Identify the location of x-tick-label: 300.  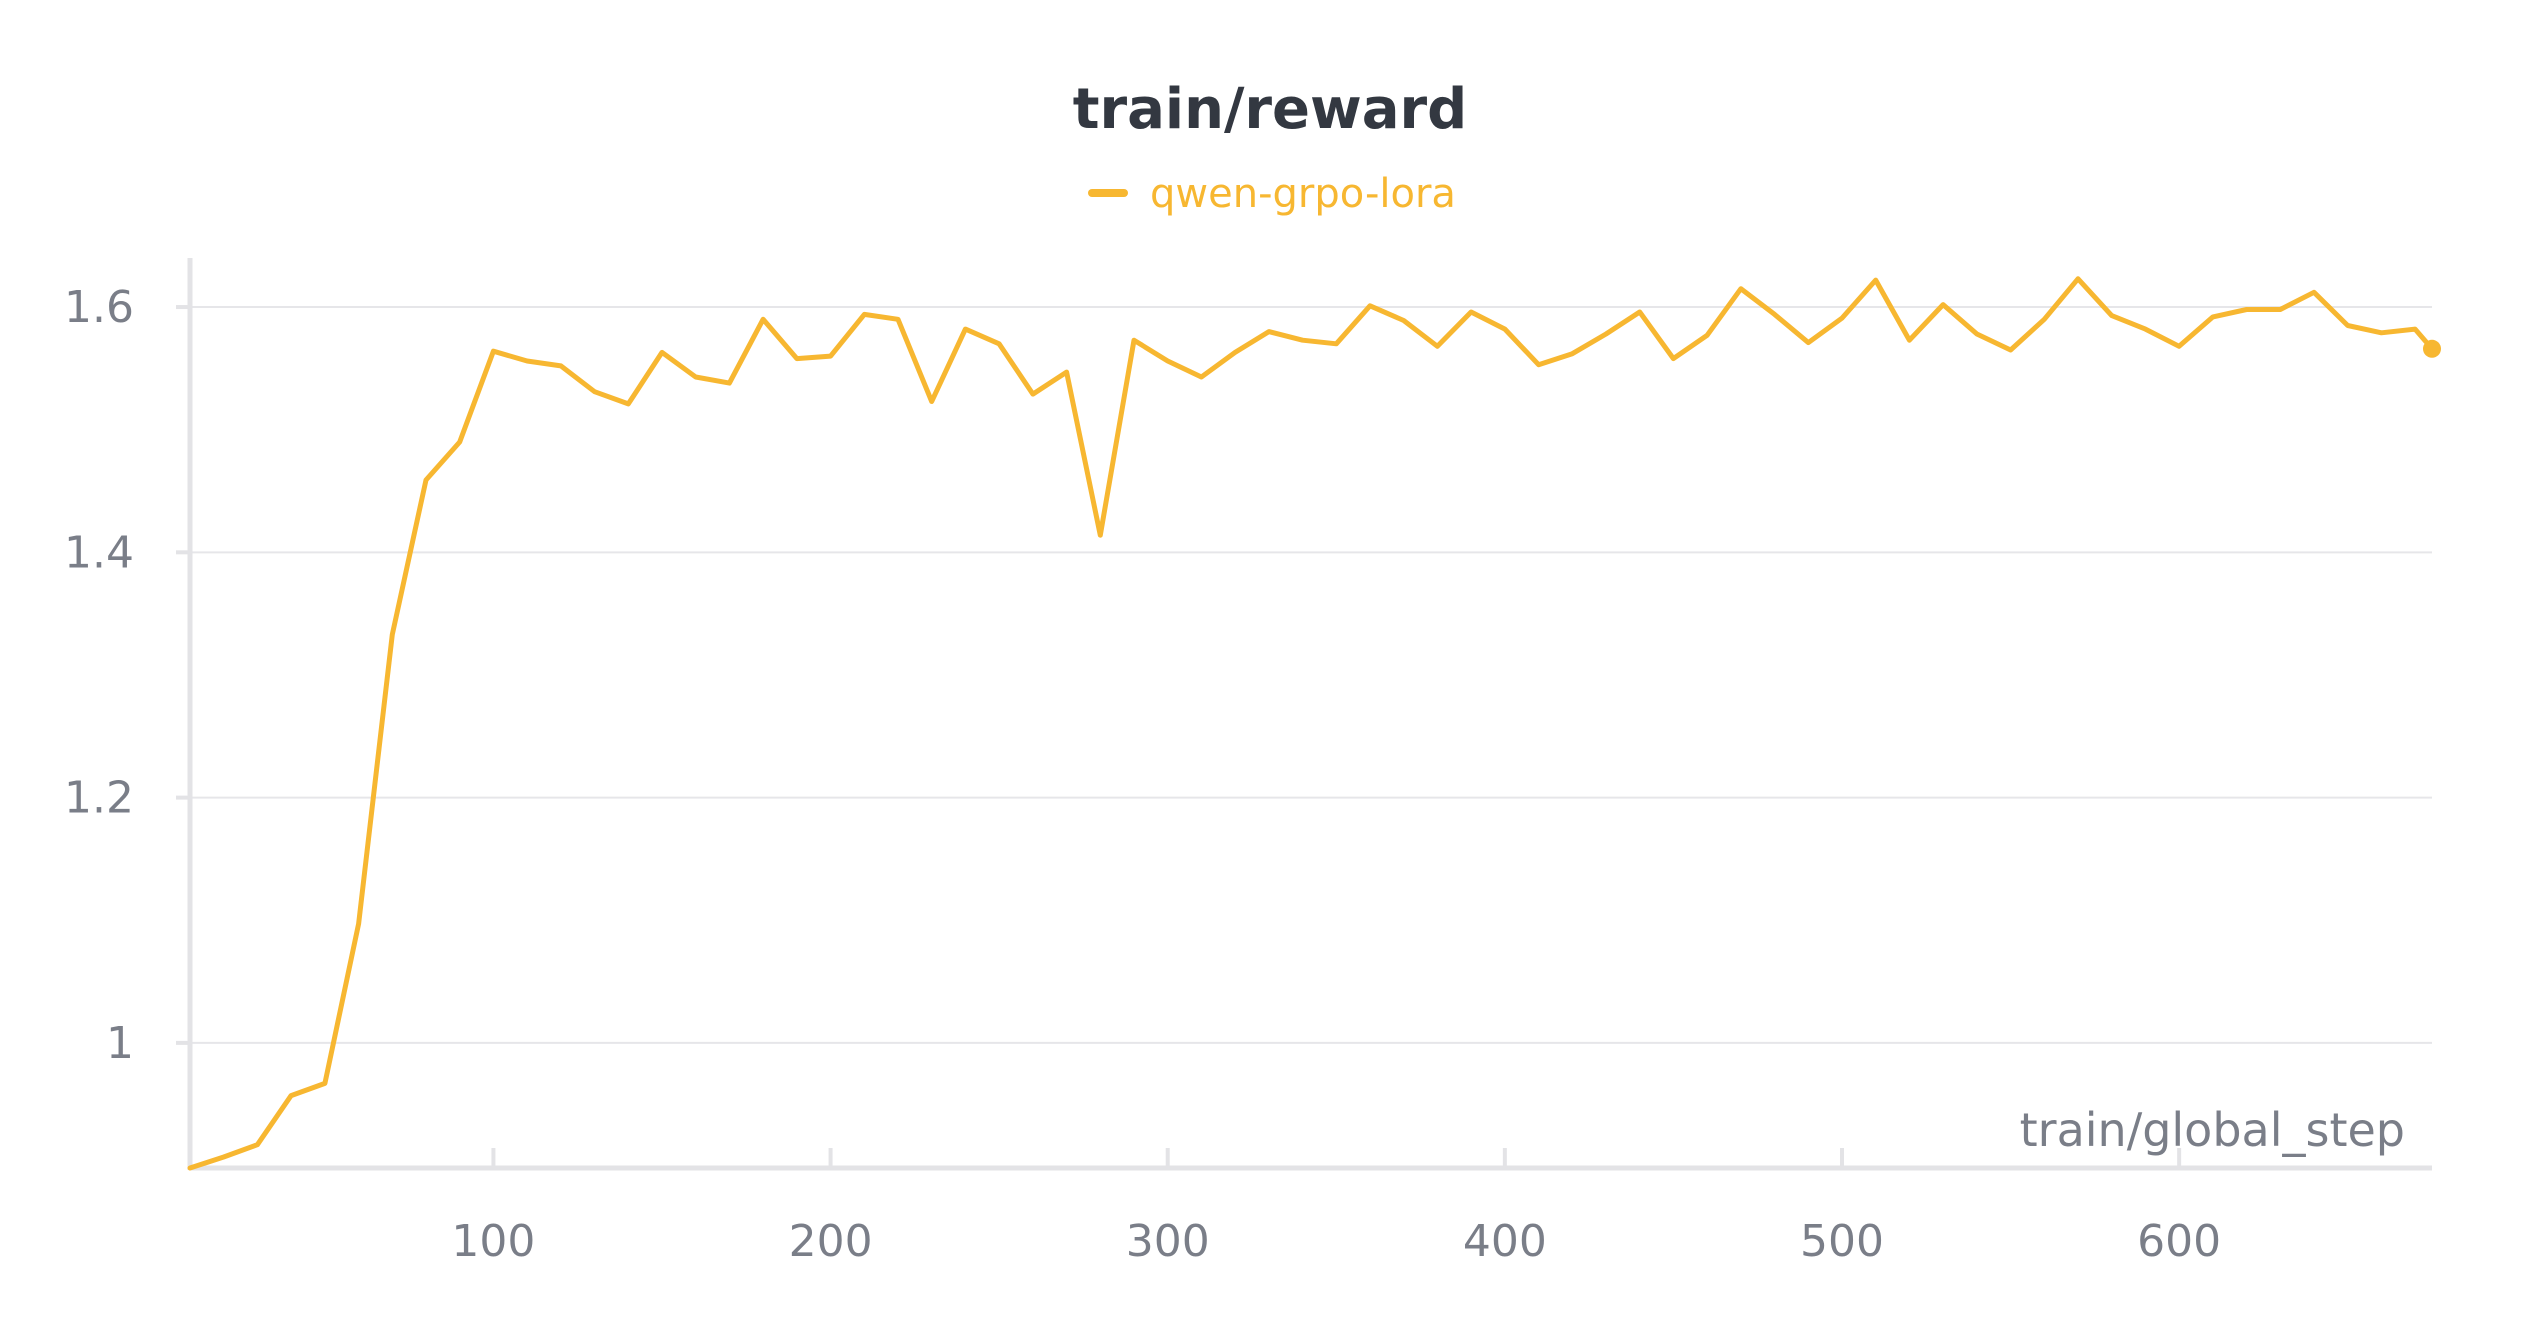
(1168, 1241).